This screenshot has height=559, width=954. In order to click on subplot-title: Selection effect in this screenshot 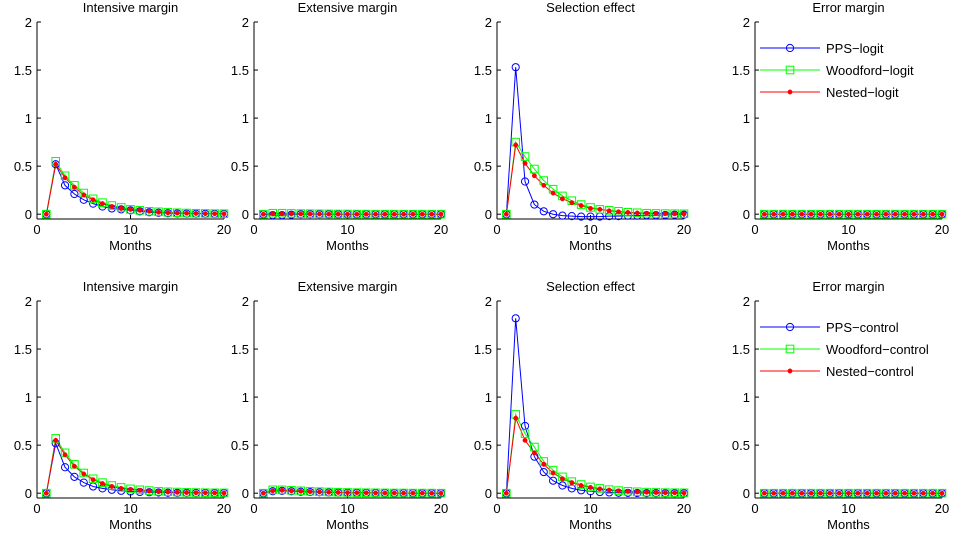, I will do `click(590, 7)`.